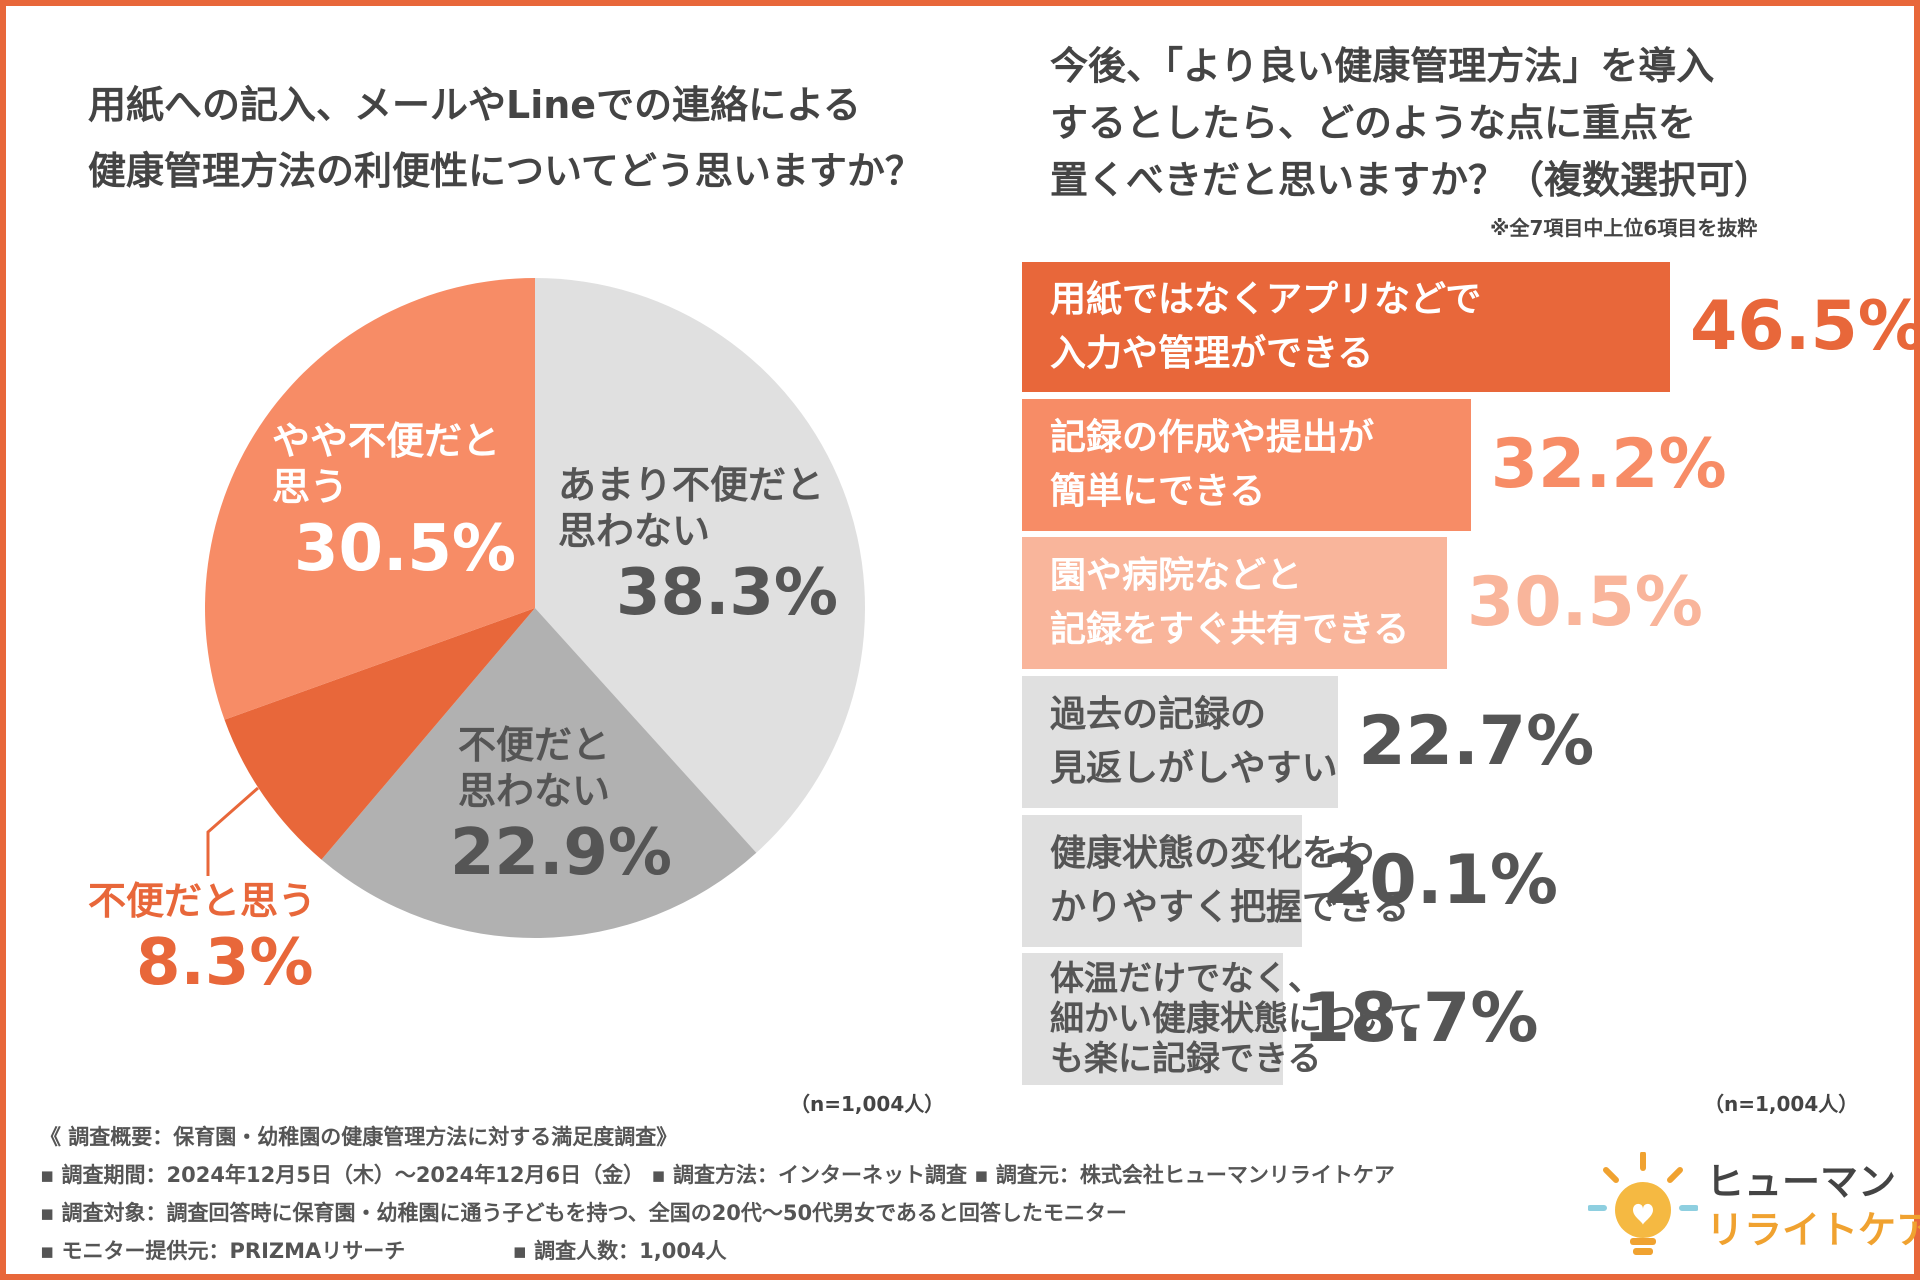 The width and height of the screenshot is (1920, 1280). What do you see at coordinates (380, 734) in the screenshot?
I see `pie-slice-inconvenient` at bounding box center [380, 734].